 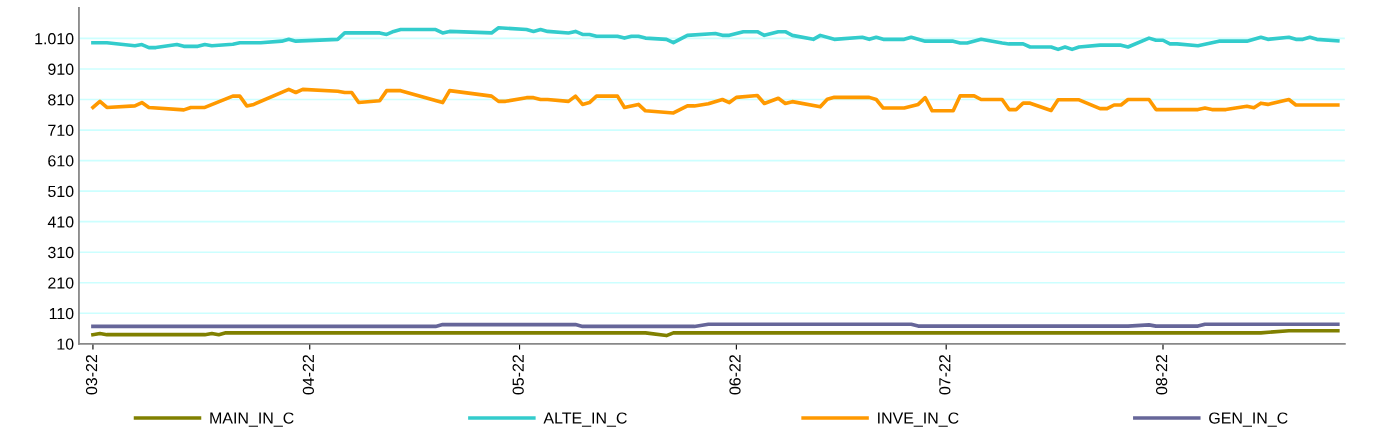 What do you see at coordinates (60, 222) in the screenshot?
I see `y-tick-label: 410` at bounding box center [60, 222].